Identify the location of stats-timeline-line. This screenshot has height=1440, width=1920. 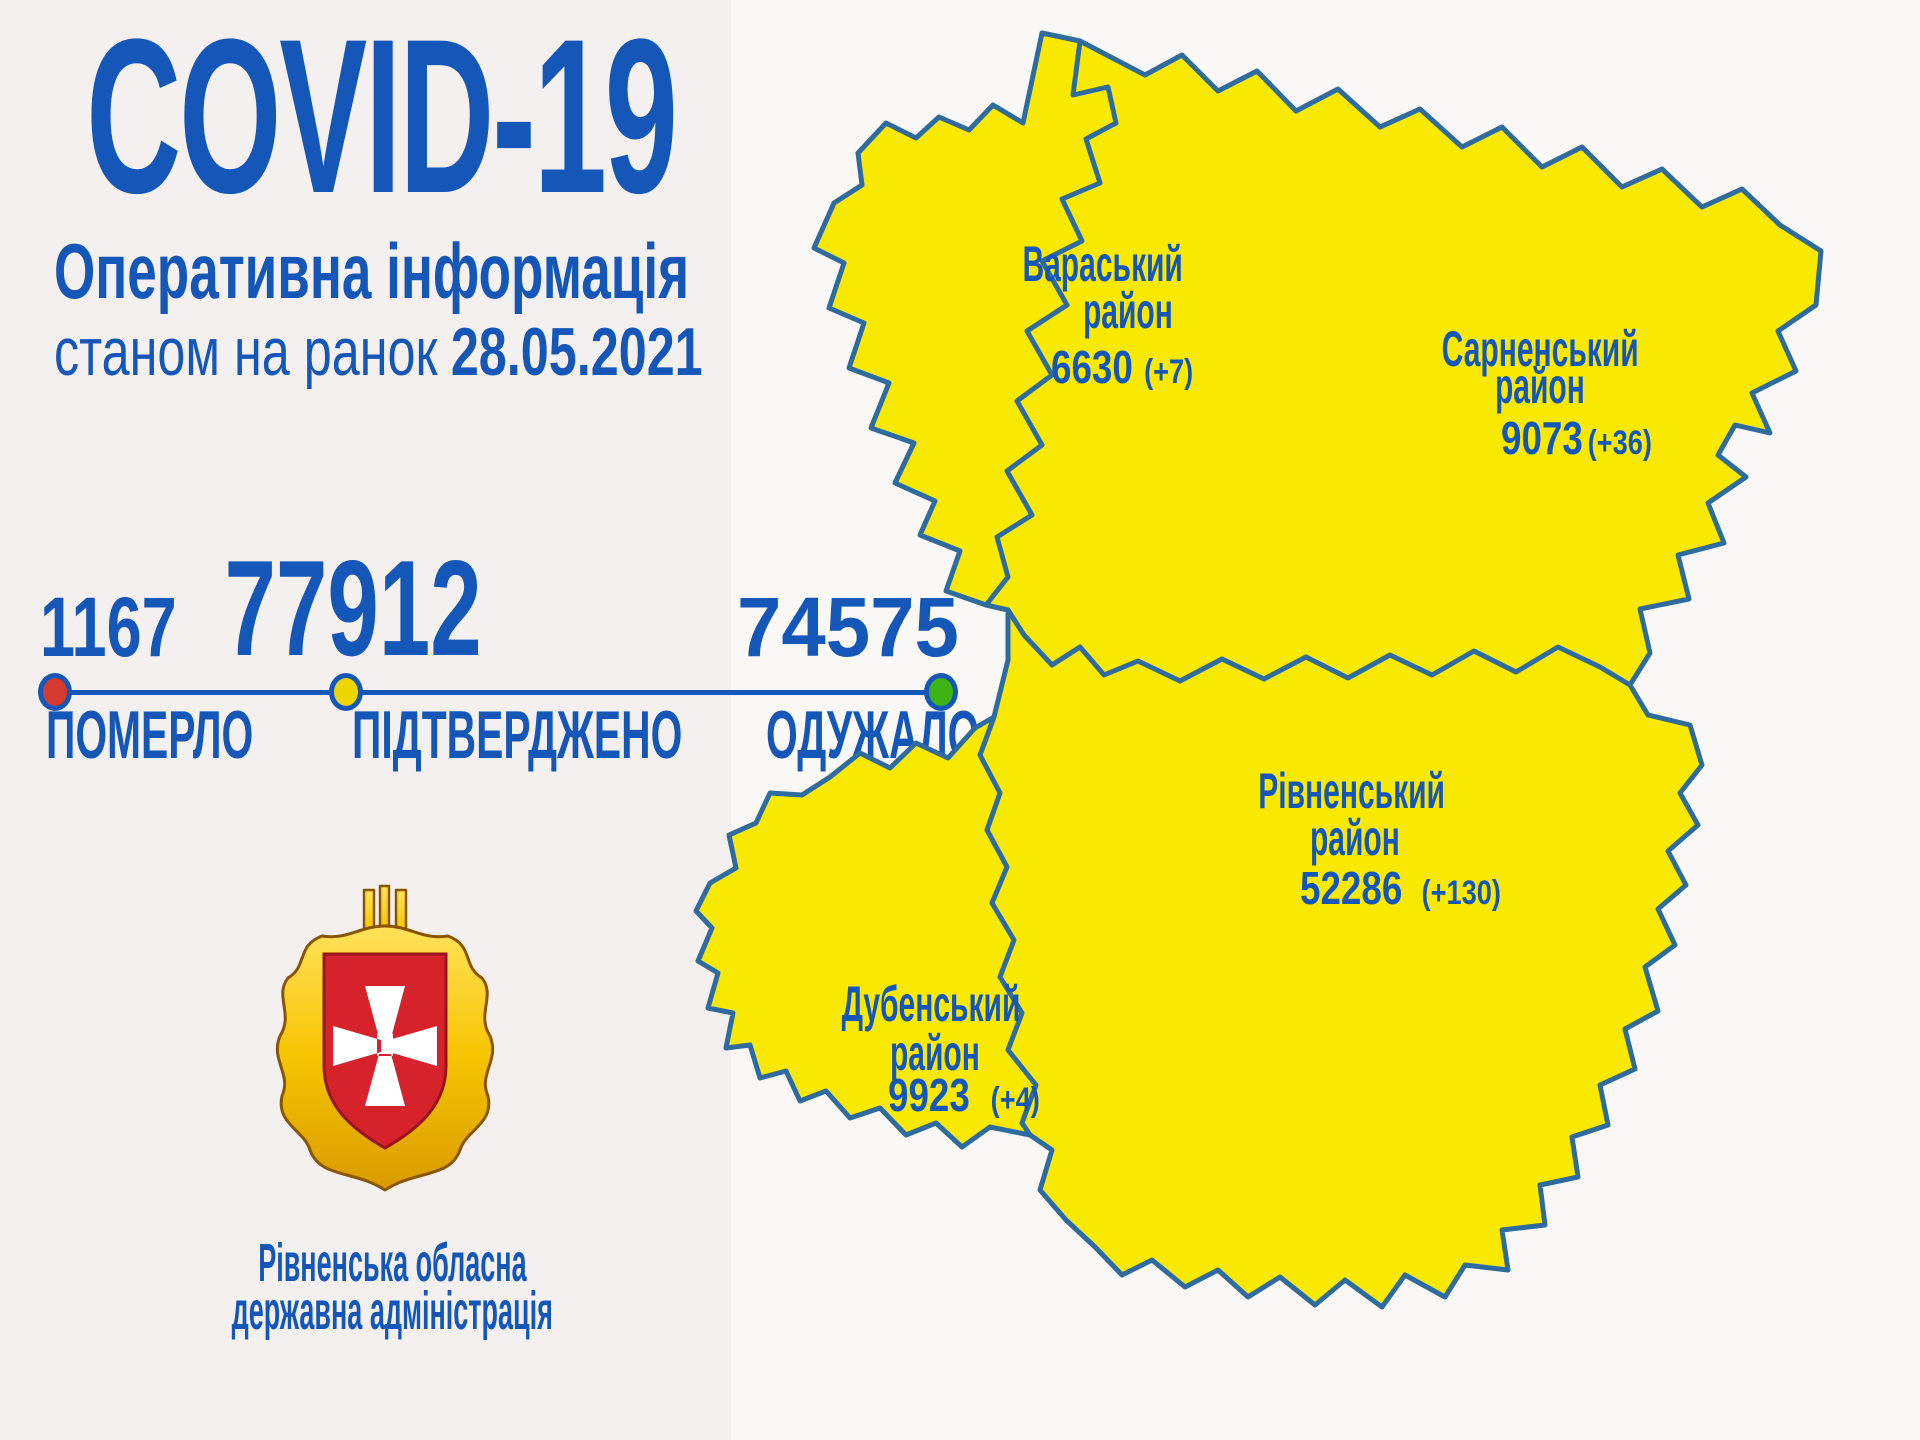
(499, 692).